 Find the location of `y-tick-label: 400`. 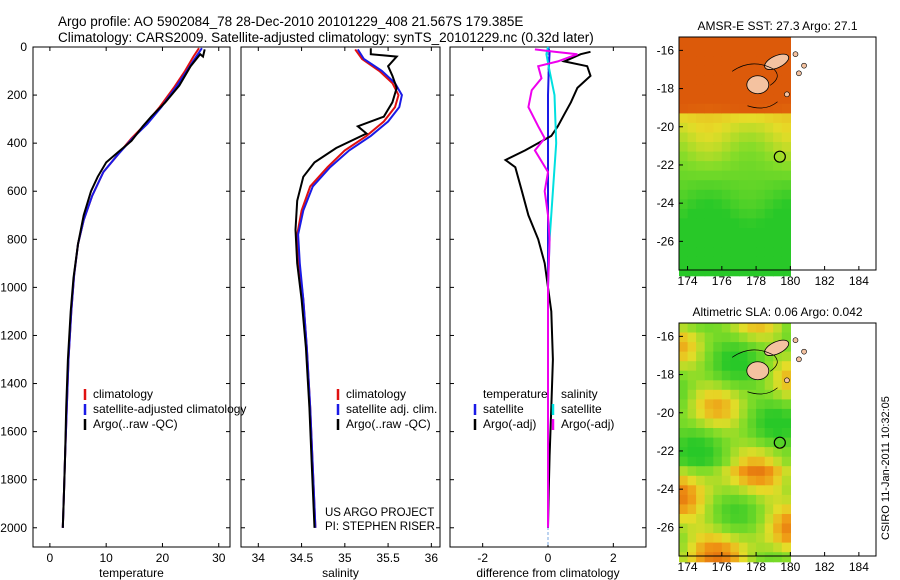

y-tick-label: 400 is located at coordinates (17, 143).